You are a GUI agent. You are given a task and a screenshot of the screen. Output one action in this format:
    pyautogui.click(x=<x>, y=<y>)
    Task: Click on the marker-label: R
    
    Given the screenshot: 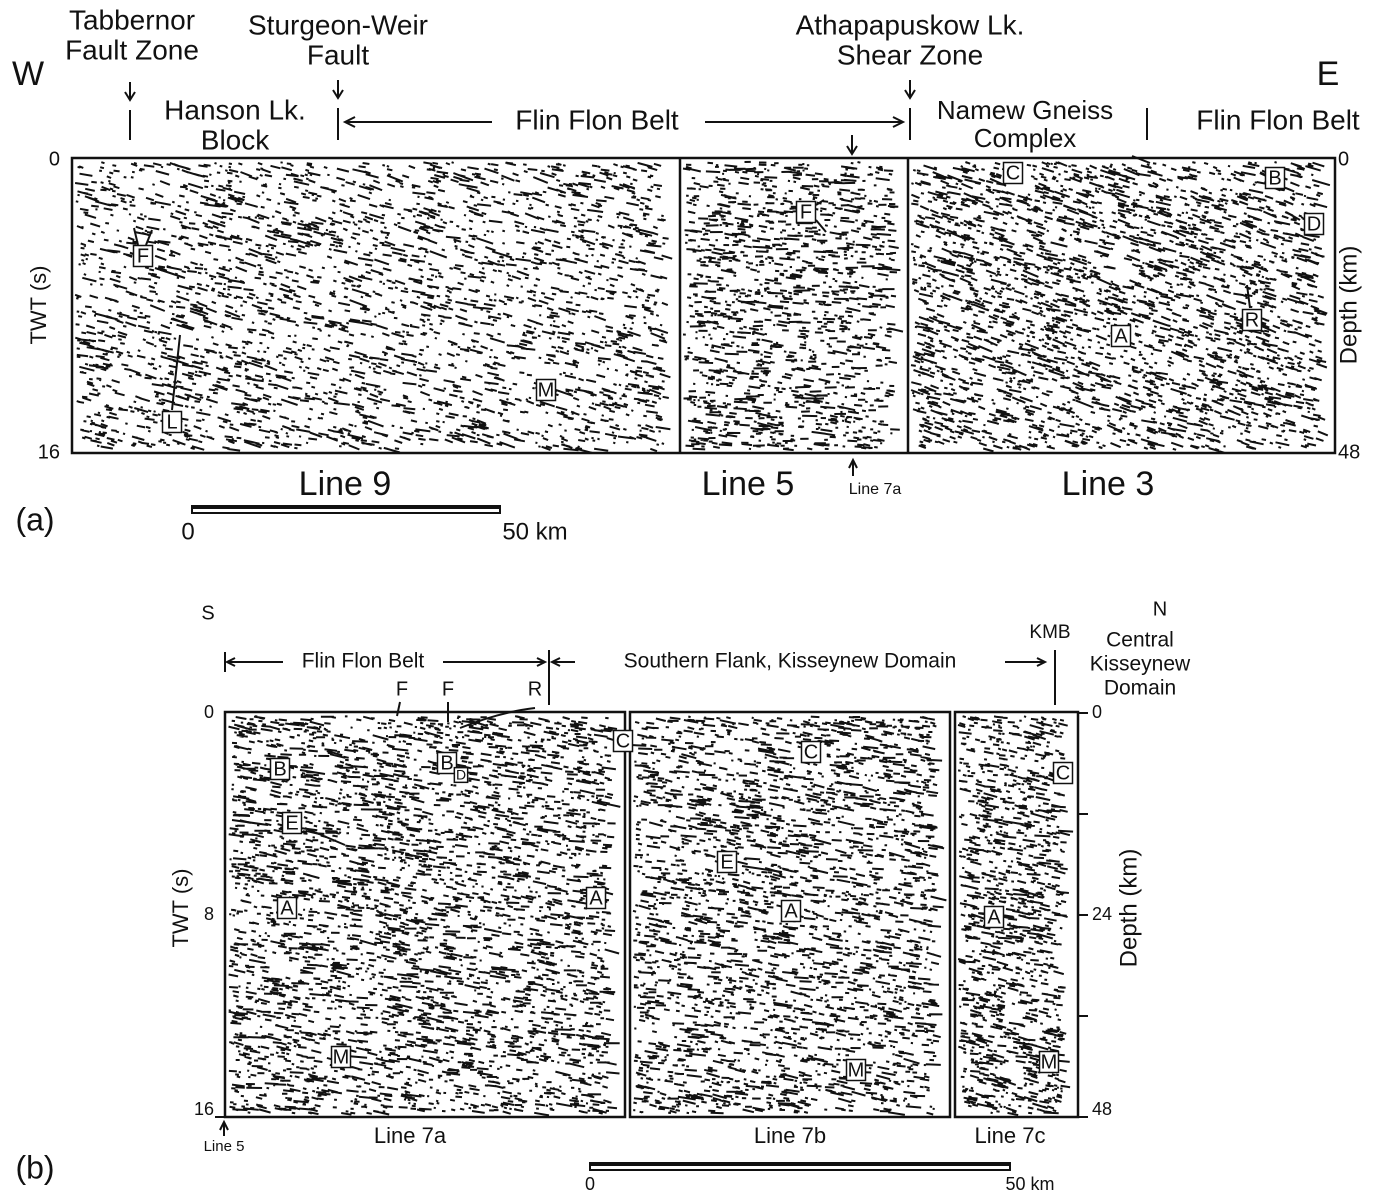 What is the action you would take?
    pyautogui.click(x=1252, y=320)
    